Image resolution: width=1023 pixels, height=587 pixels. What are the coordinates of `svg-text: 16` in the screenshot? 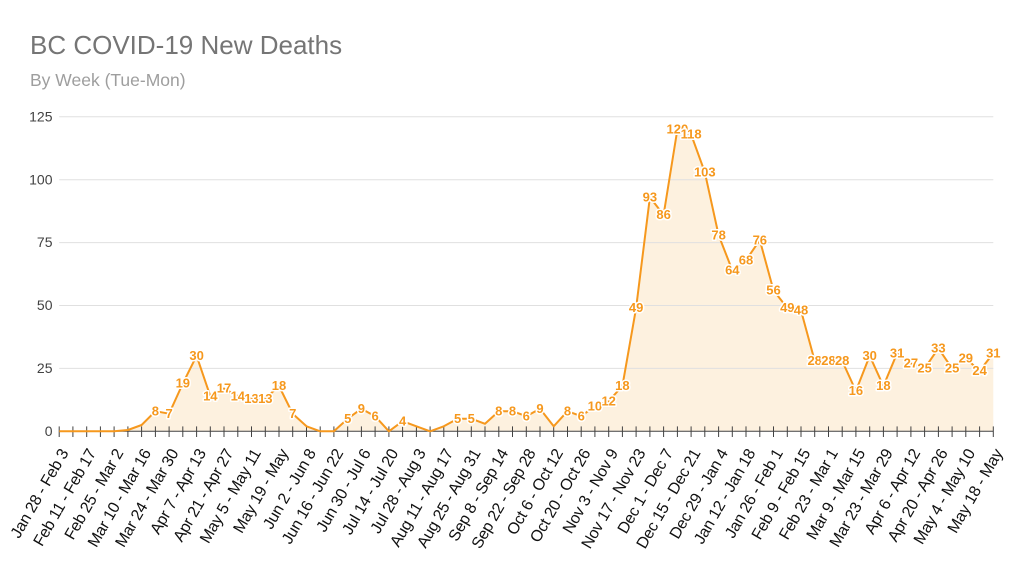 It's located at (856, 390).